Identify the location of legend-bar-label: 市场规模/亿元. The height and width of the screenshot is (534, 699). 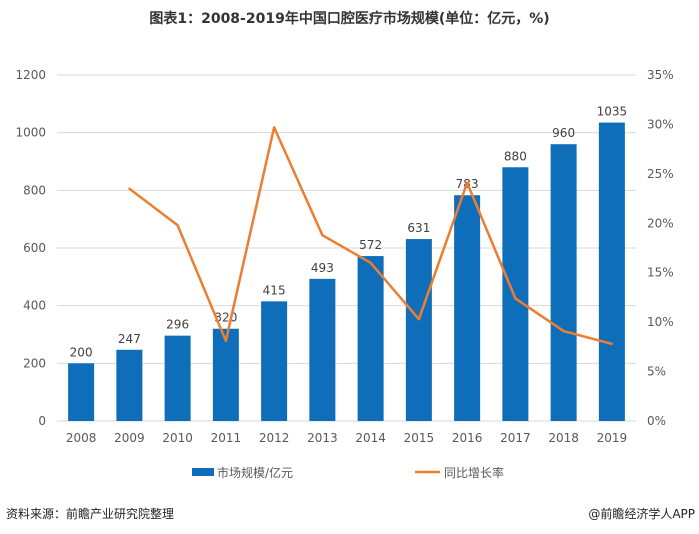
(255, 472).